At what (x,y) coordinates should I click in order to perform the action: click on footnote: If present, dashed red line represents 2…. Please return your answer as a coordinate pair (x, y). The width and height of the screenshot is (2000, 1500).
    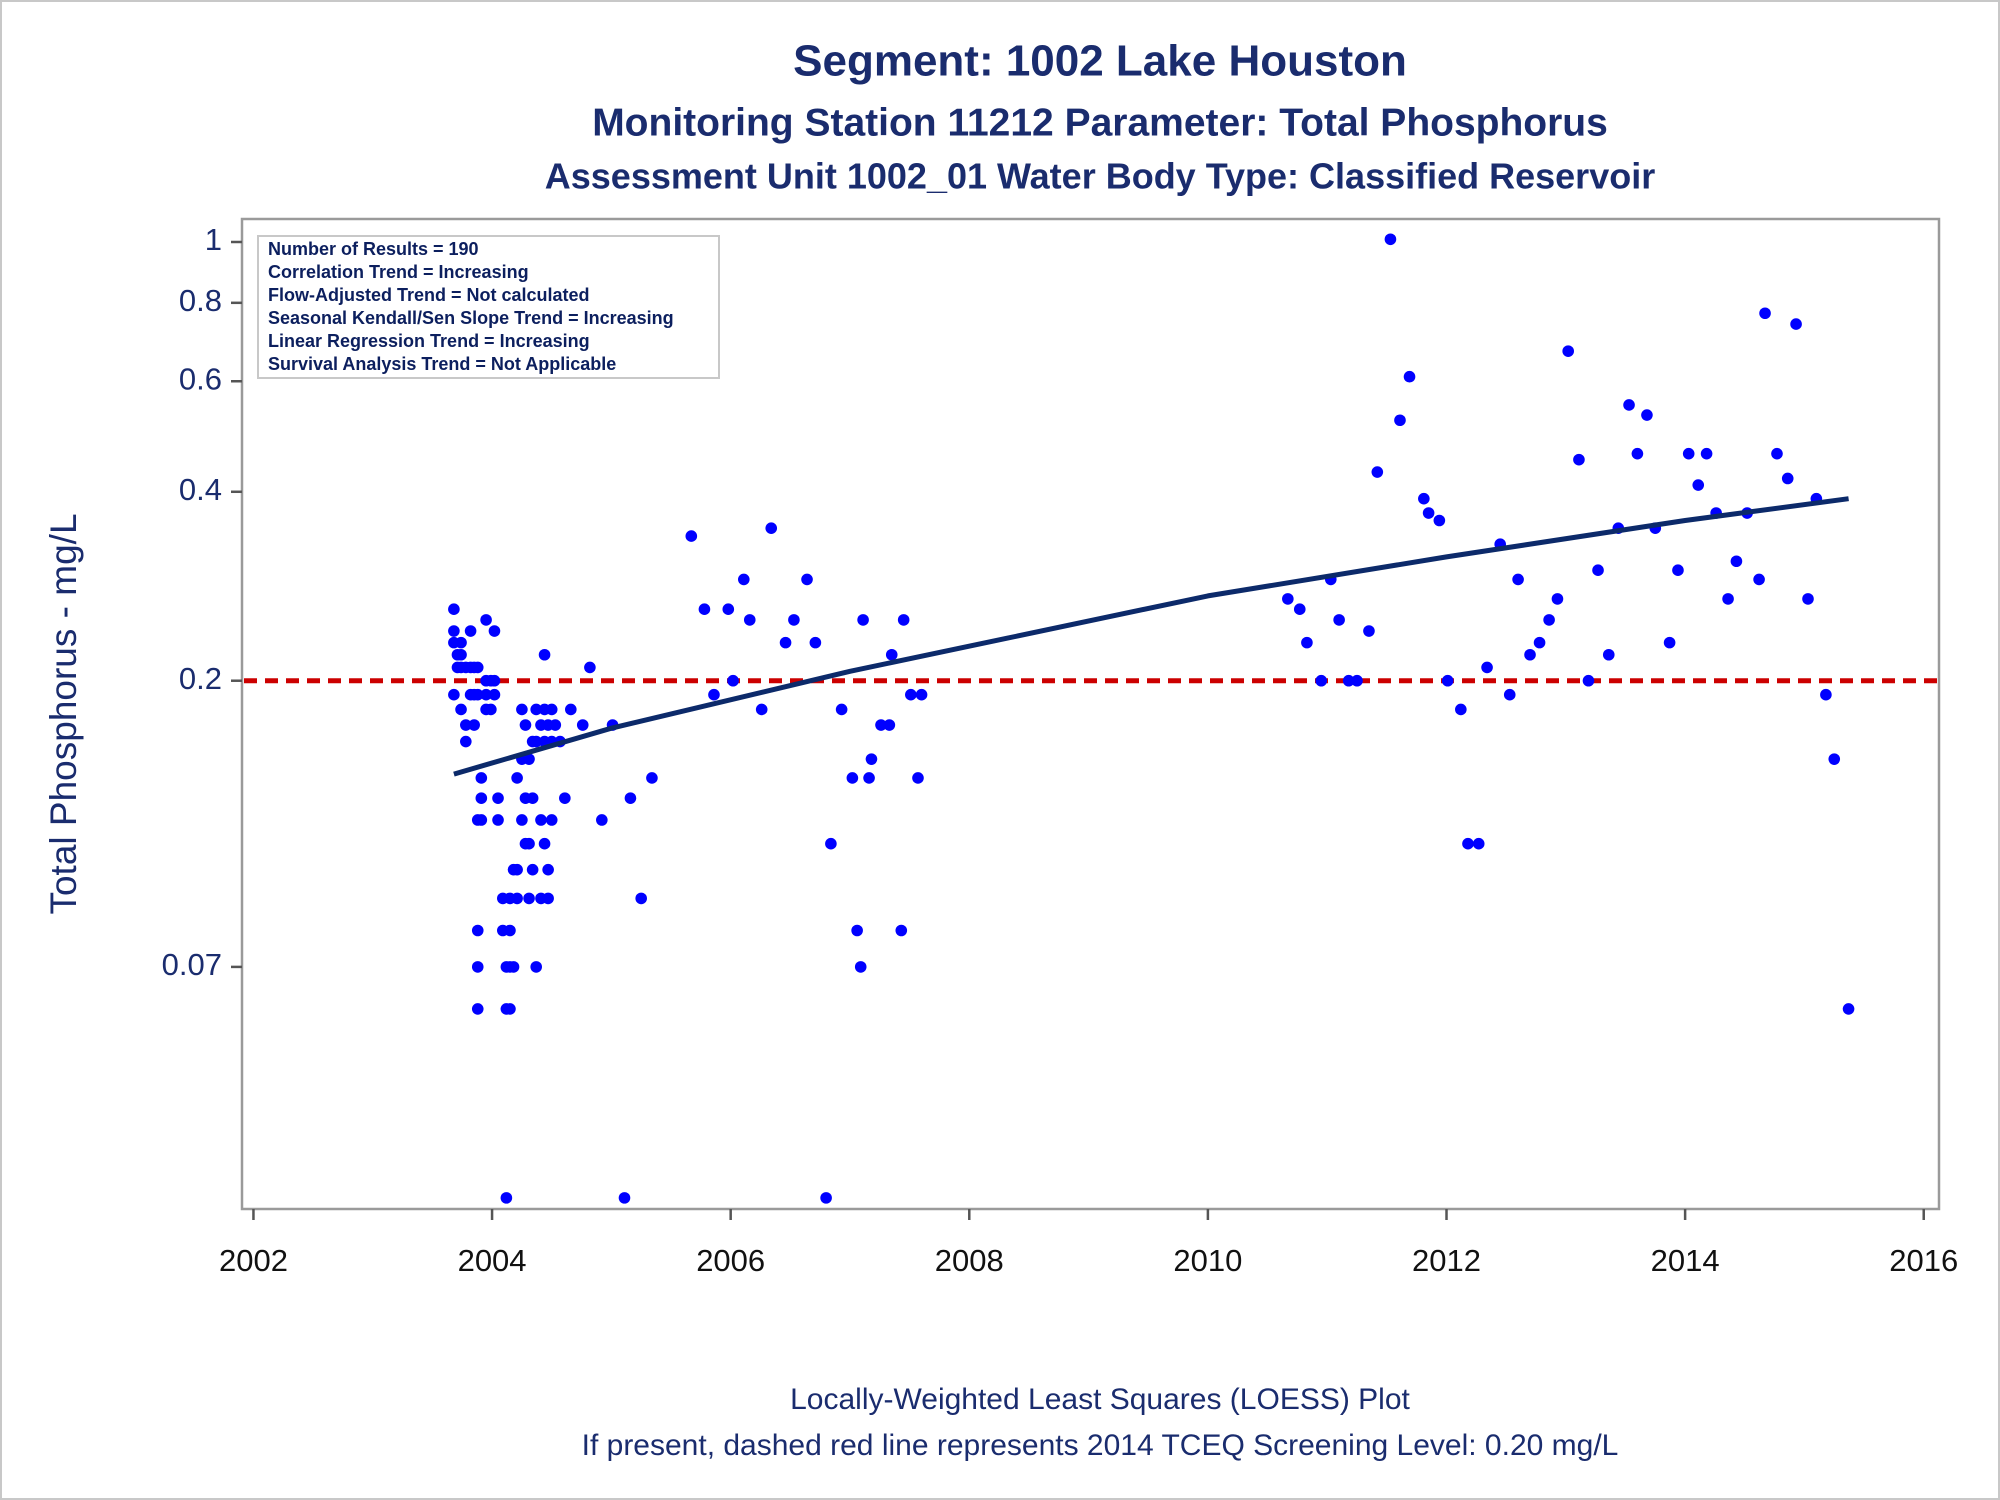
    Looking at the image, I should click on (1100, 1445).